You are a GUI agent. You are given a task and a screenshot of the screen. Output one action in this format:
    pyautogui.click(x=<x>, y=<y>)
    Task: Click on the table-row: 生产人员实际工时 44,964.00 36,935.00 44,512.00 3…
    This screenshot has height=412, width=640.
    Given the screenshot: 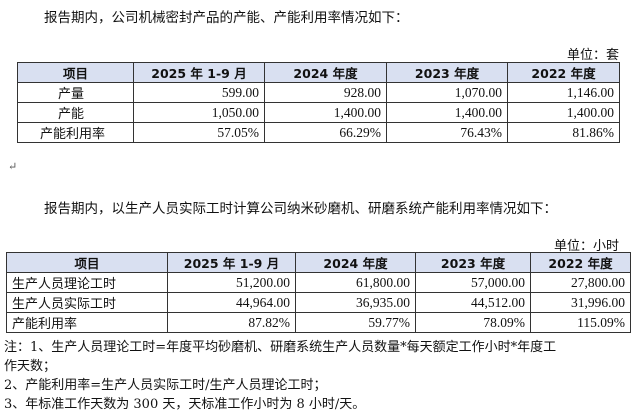 What is the action you would take?
    pyautogui.click(x=318, y=302)
    